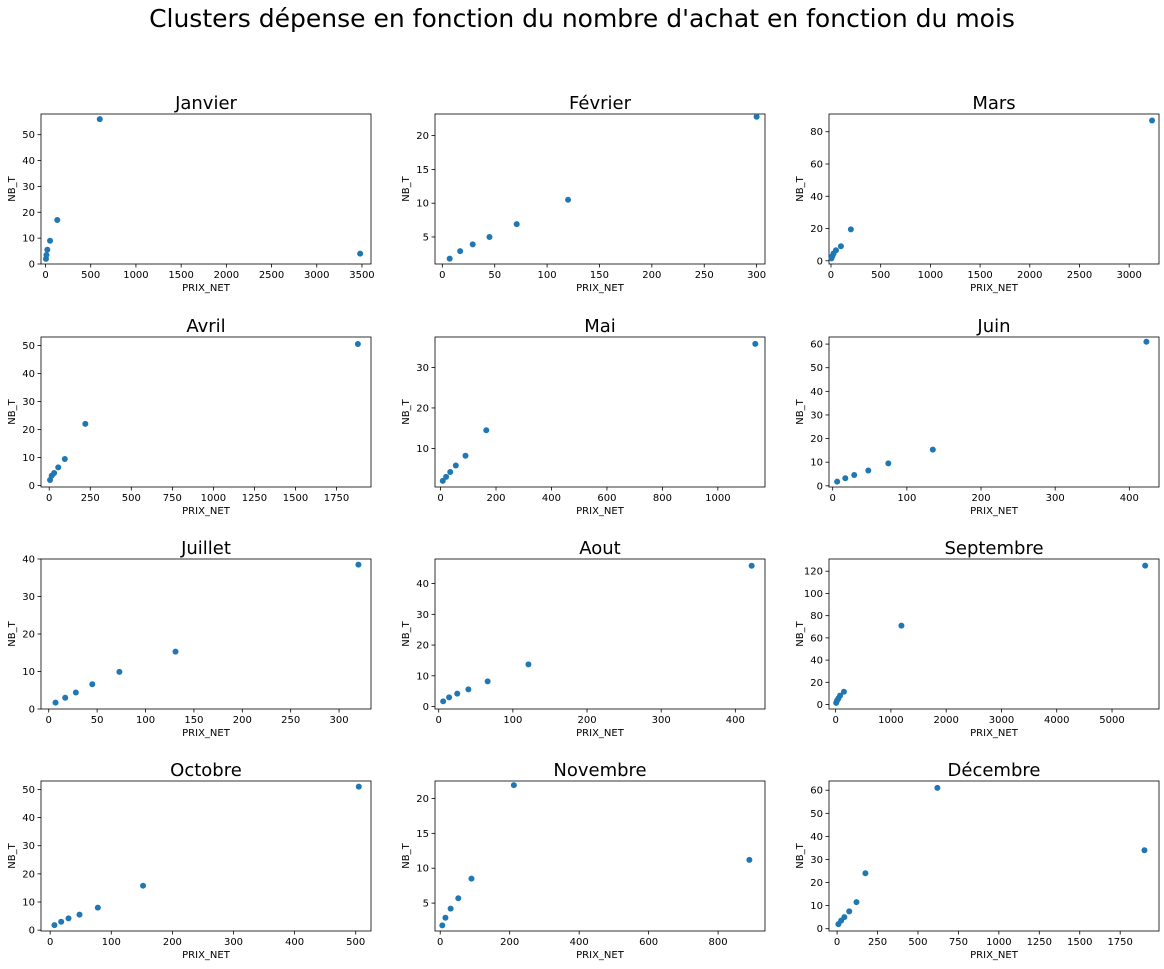 This screenshot has width=1164, height=969. What do you see at coordinates (422, 834) in the screenshot?
I see `y-tick-label: 15` at bounding box center [422, 834].